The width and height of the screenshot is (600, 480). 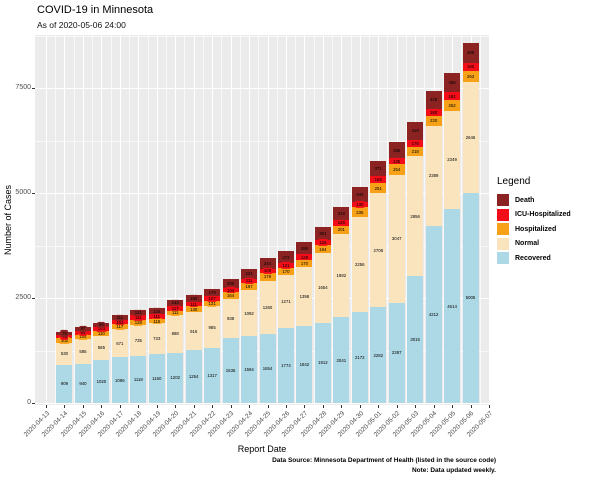 What do you see at coordinates (101, 347) in the screenshot?
I see `bar-value-label: 585` at bounding box center [101, 347].